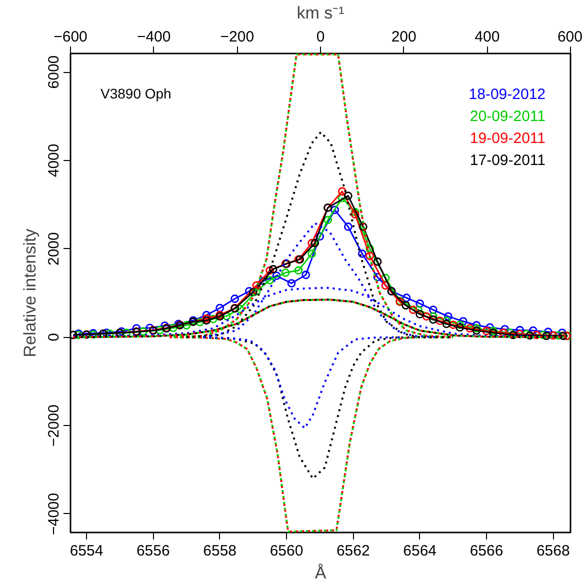 The height and width of the screenshot is (585, 582). I want to click on y-tick-label: −4000, so click(54, 514).